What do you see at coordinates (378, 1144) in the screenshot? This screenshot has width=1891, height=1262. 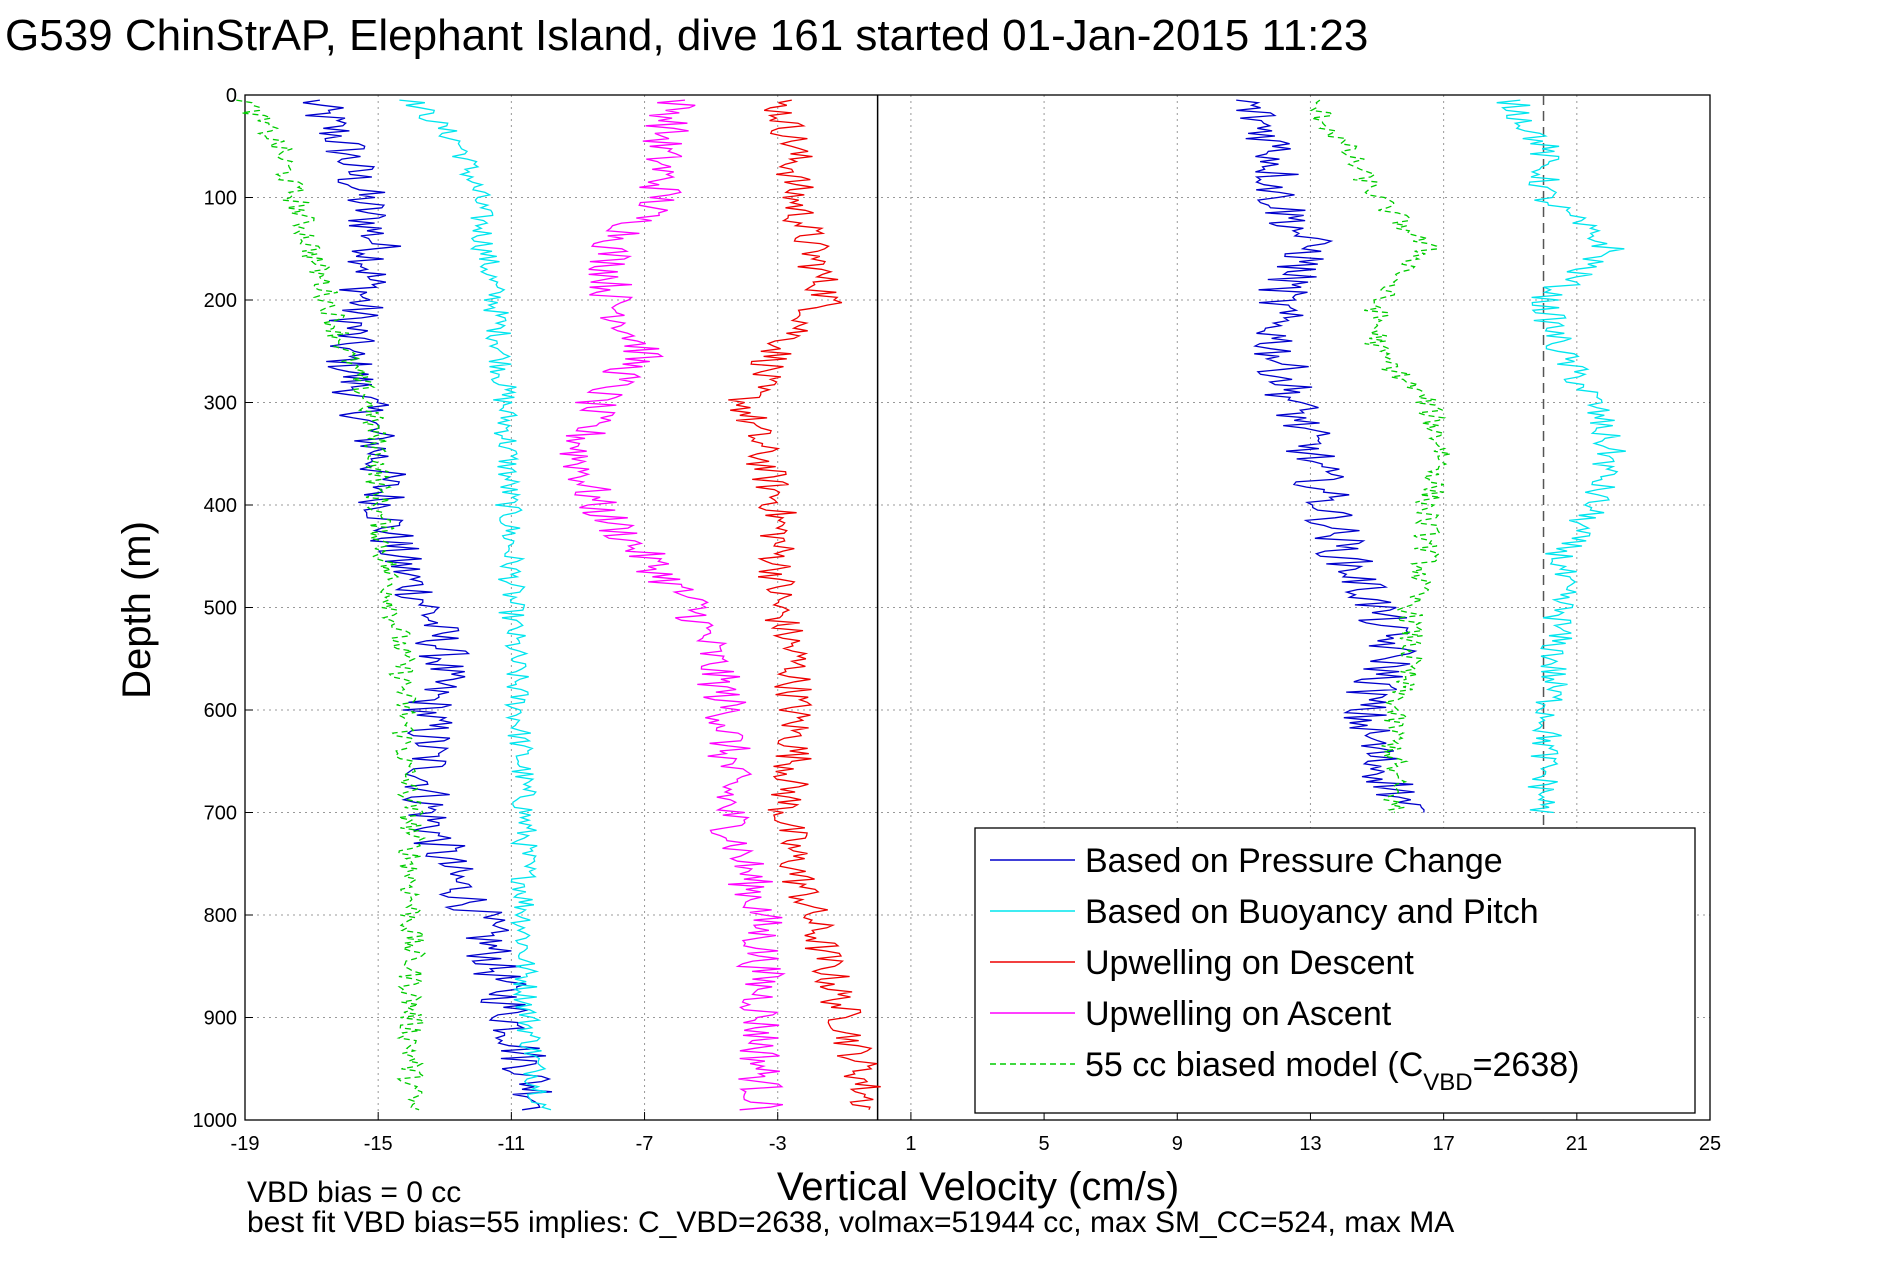 I see `x-tick-label: -15` at bounding box center [378, 1144].